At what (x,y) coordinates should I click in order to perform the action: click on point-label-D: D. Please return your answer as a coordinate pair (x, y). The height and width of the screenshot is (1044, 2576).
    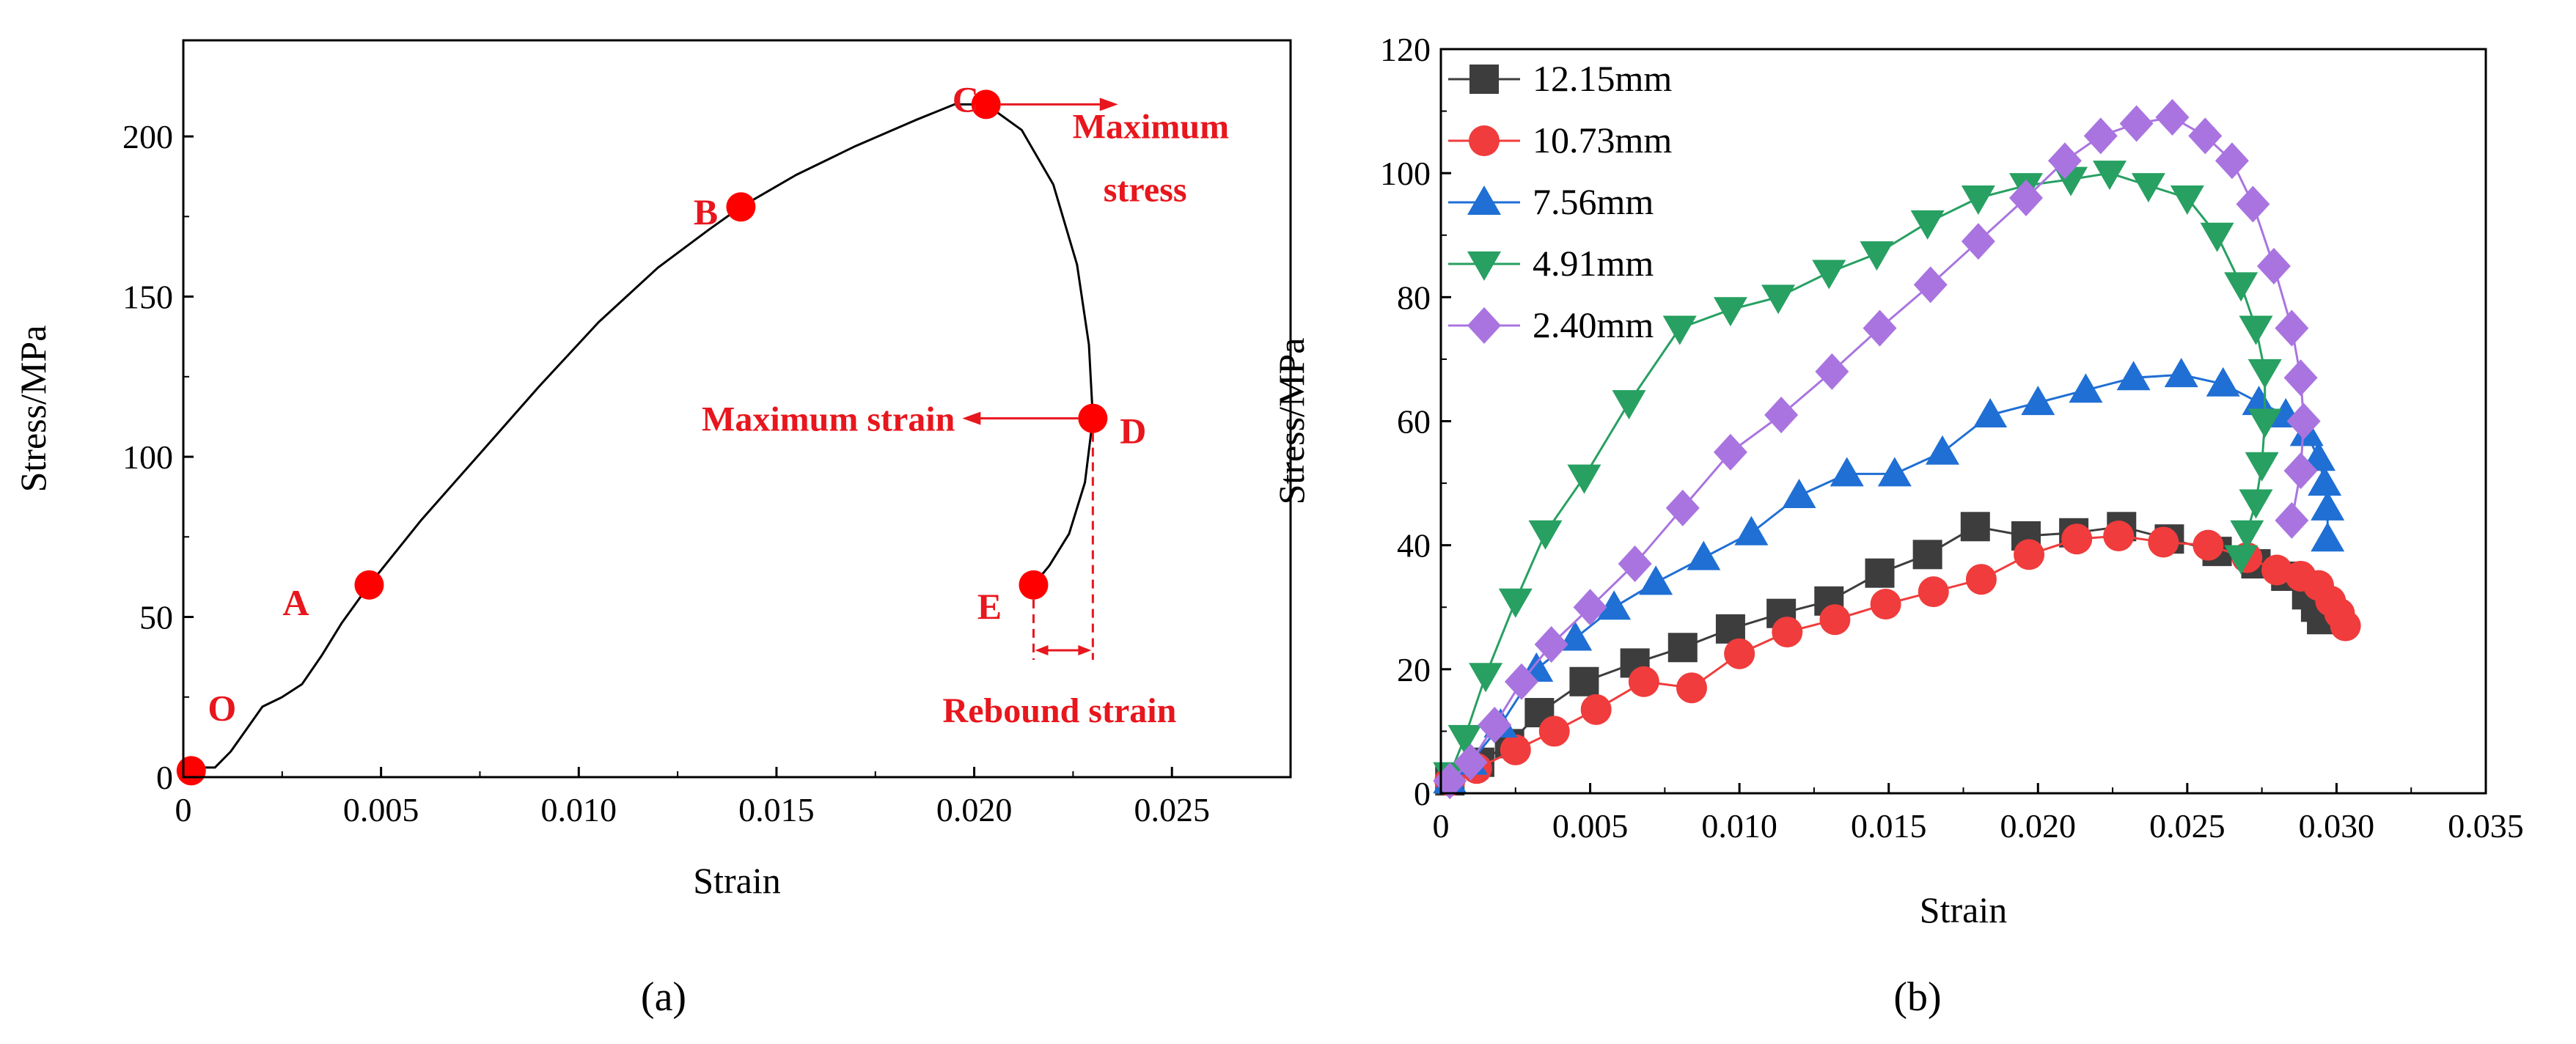
    Looking at the image, I should click on (1133, 431).